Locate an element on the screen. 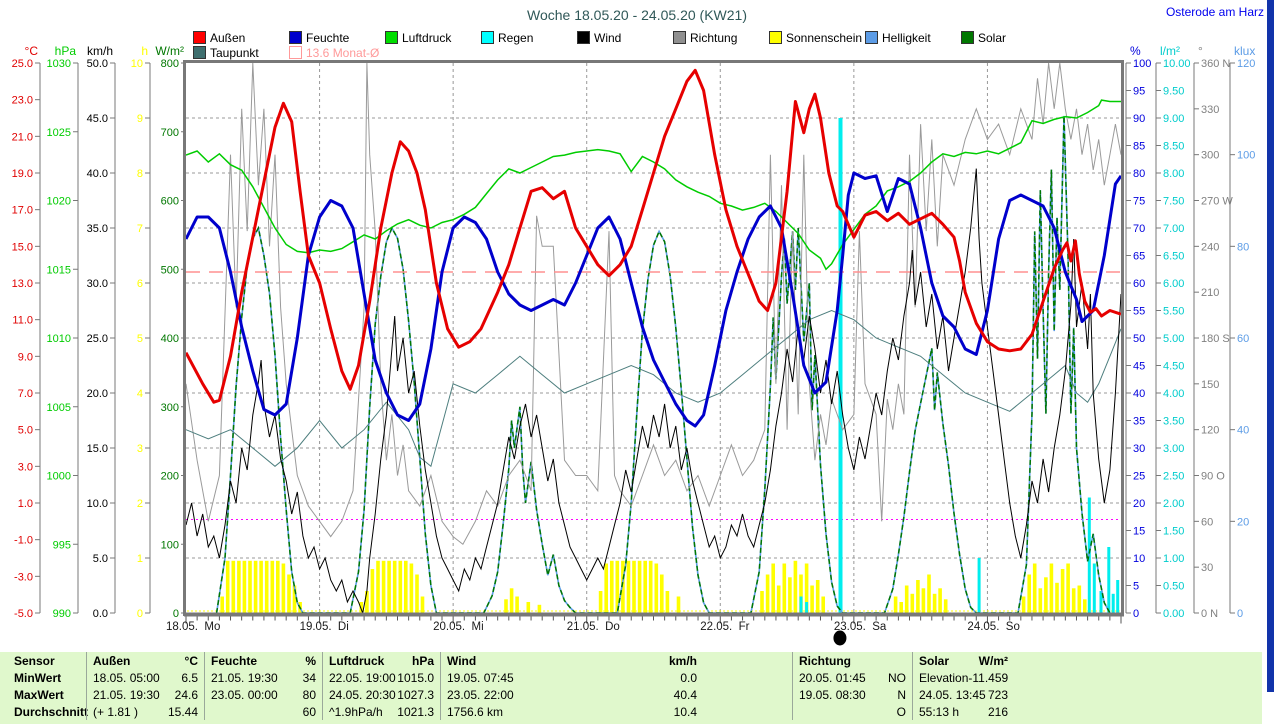  axis-unit: ° is located at coordinates (1200, 51).